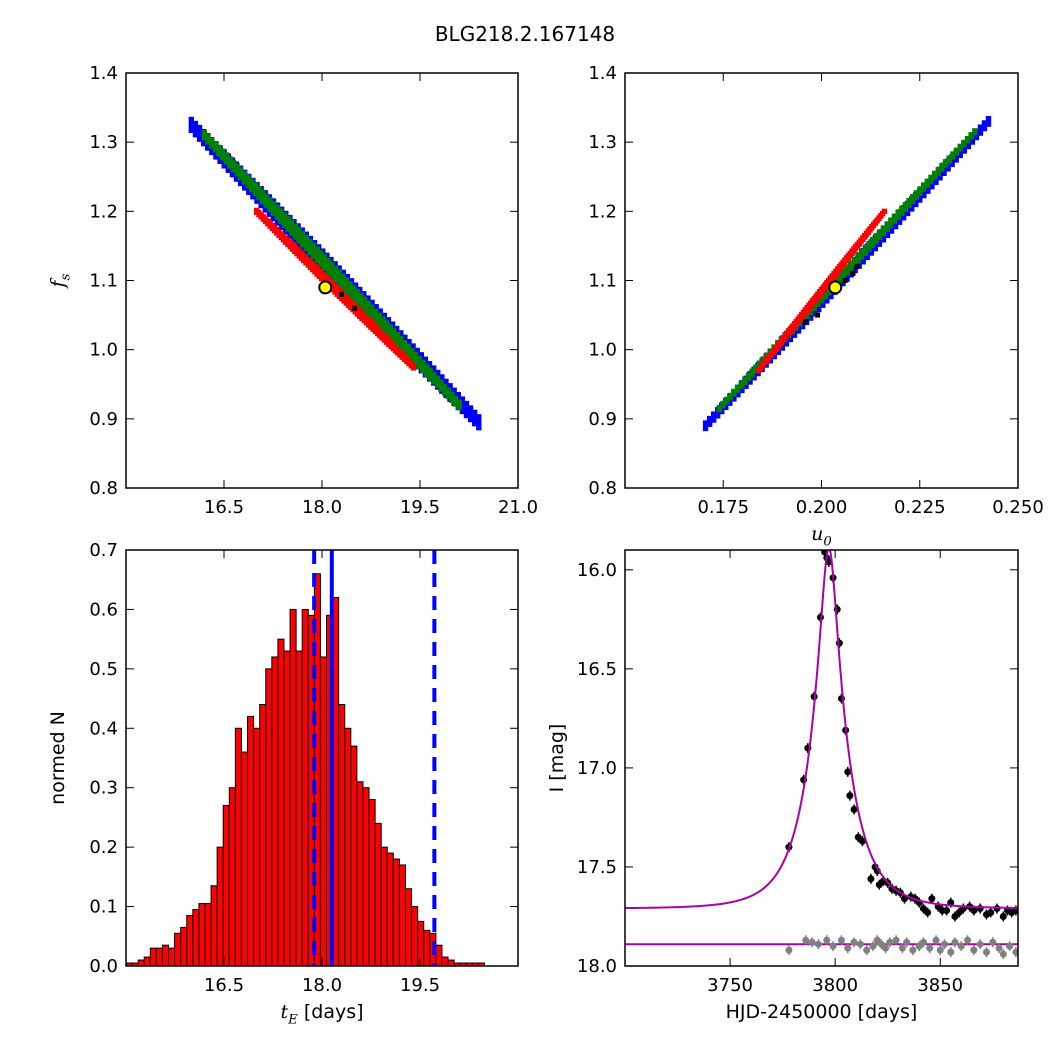 This screenshot has width=1050, height=1050. What do you see at coordinates (822, 1012) in the screenshot?
I see `x-axis-label: HJD-2450000 [days]` at bounding box center [822, 1012].